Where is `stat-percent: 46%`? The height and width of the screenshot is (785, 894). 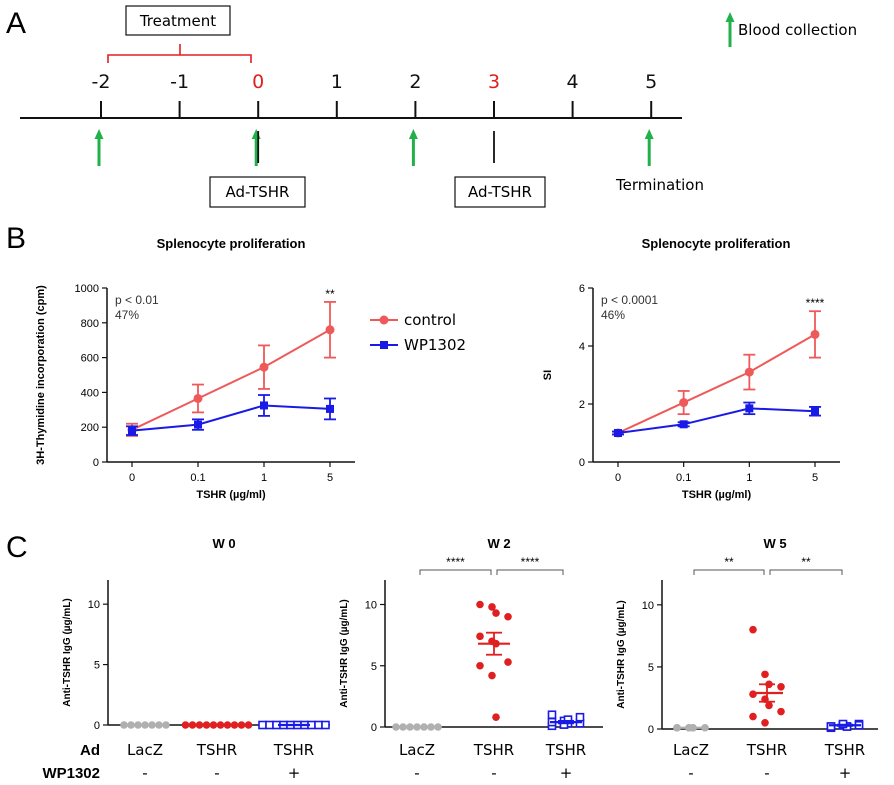 stat-percent: 46% is located at coordinates (613, 315).